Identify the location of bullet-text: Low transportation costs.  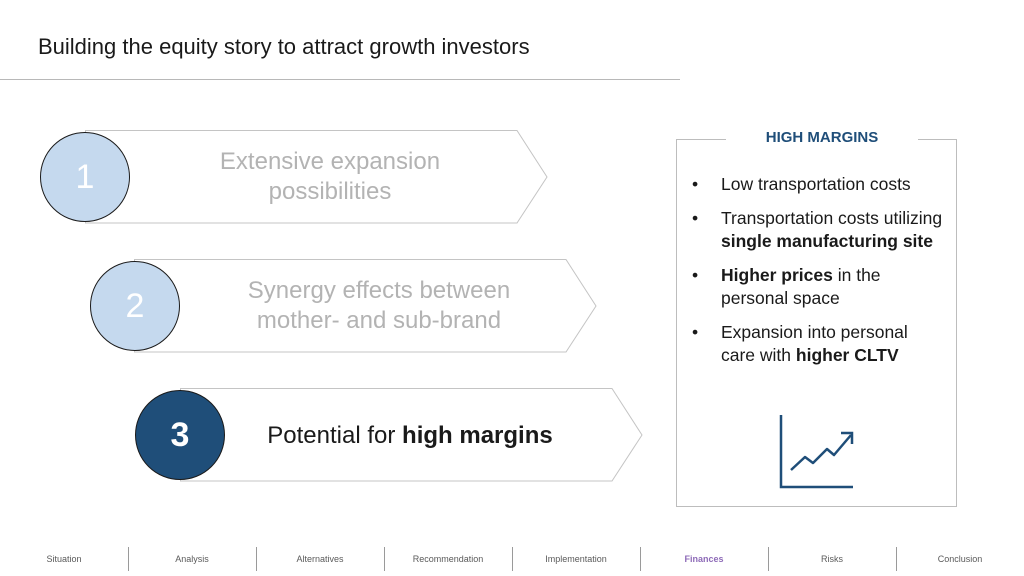
(816, 184).